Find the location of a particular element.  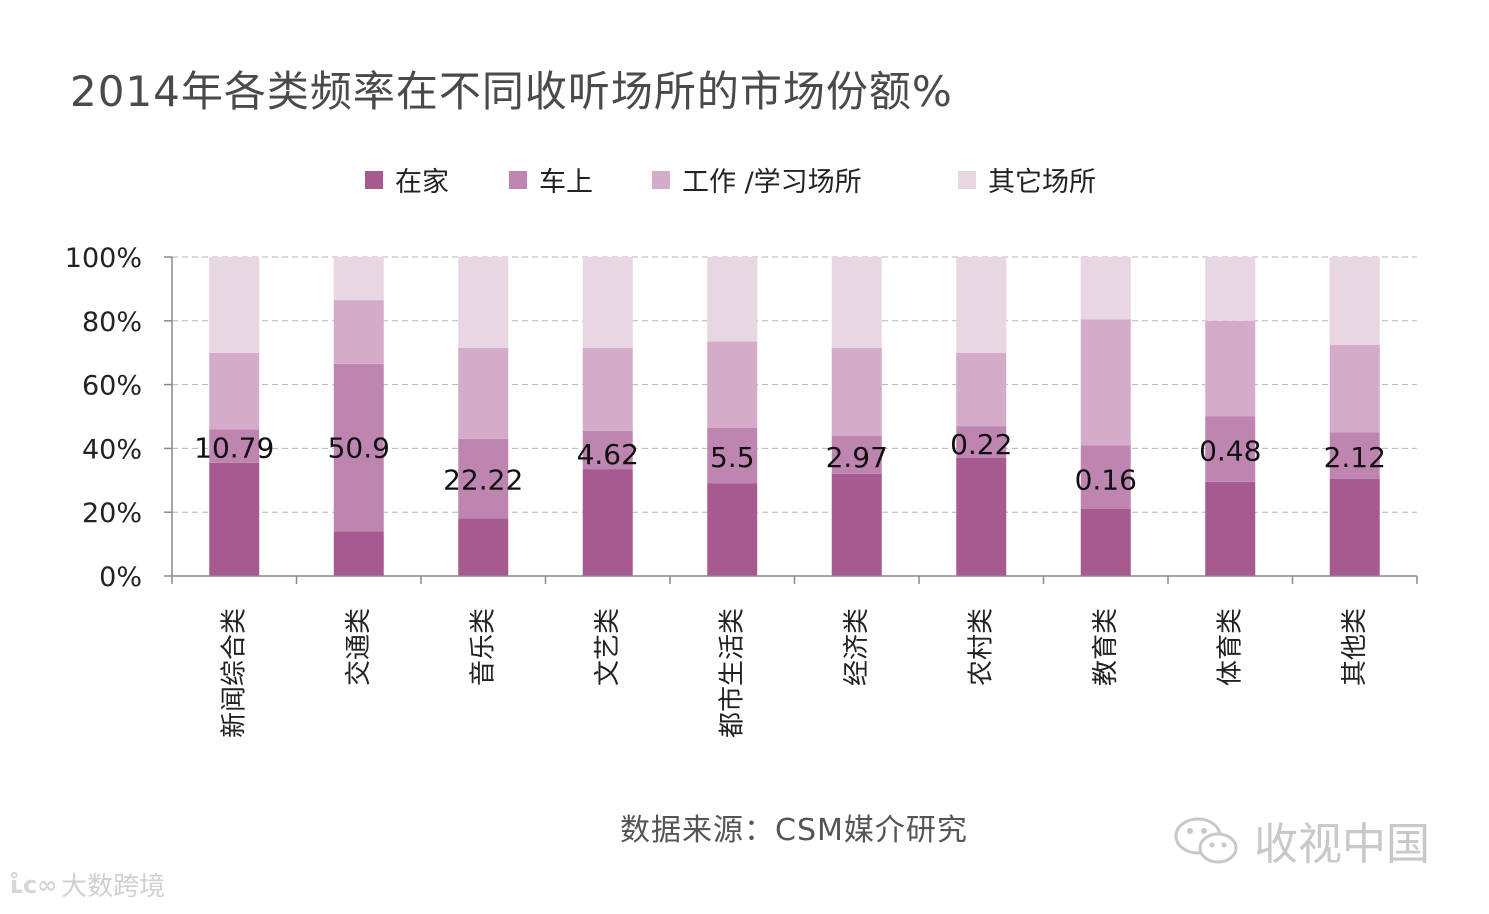

category-label: 体育类 is located at coordinates (1230, 647).